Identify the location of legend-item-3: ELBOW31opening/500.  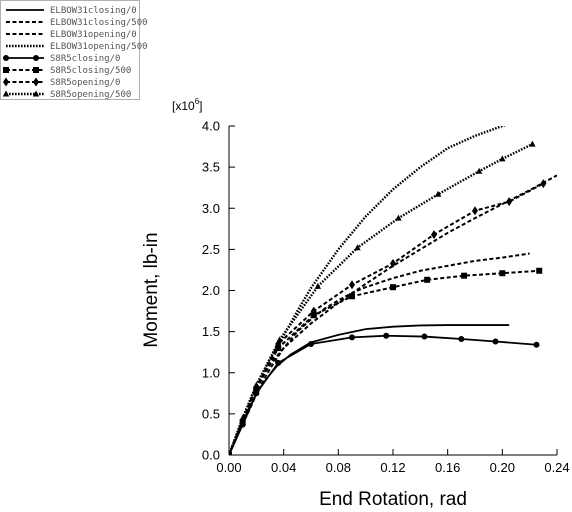
(77, 47).